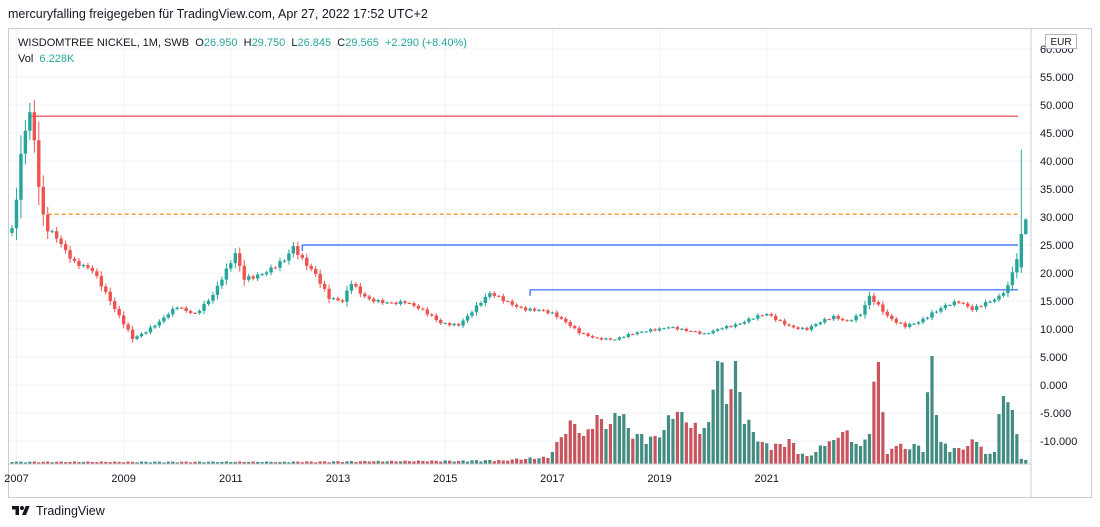 The height and width of the screenshot is (527, 1100). Describe the element at coordinates (1054, 358) in the screenshot. I see `y-tick-label: 5.000` at that location.